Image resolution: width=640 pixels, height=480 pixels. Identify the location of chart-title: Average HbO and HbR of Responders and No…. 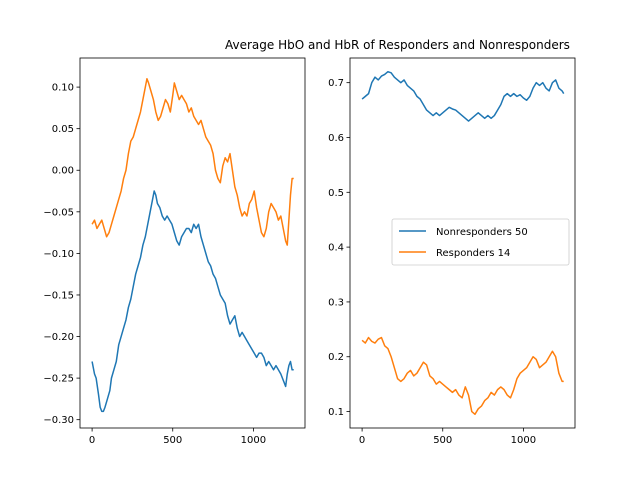
(397, 45).